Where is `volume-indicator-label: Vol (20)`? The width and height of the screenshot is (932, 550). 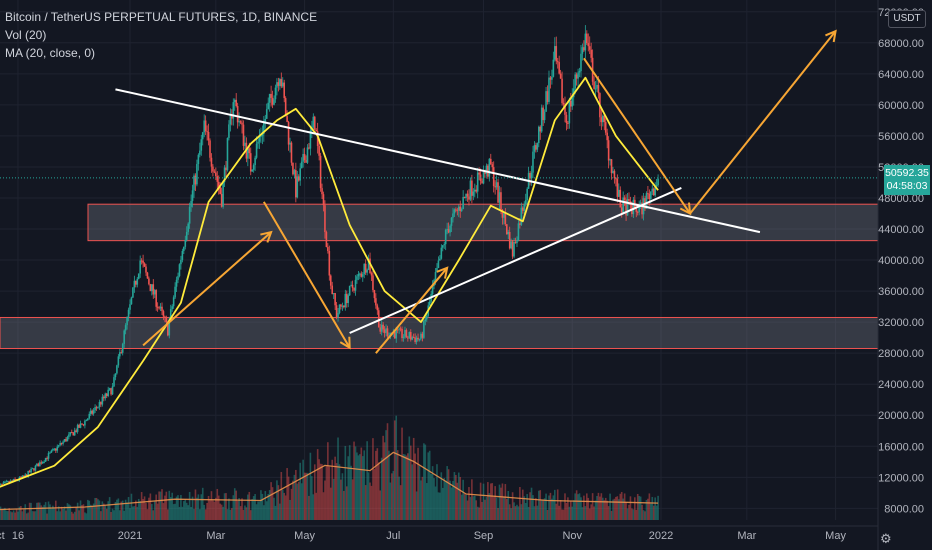
volume-indicator-label: Vol (20) is located at coordinates (26, 35).